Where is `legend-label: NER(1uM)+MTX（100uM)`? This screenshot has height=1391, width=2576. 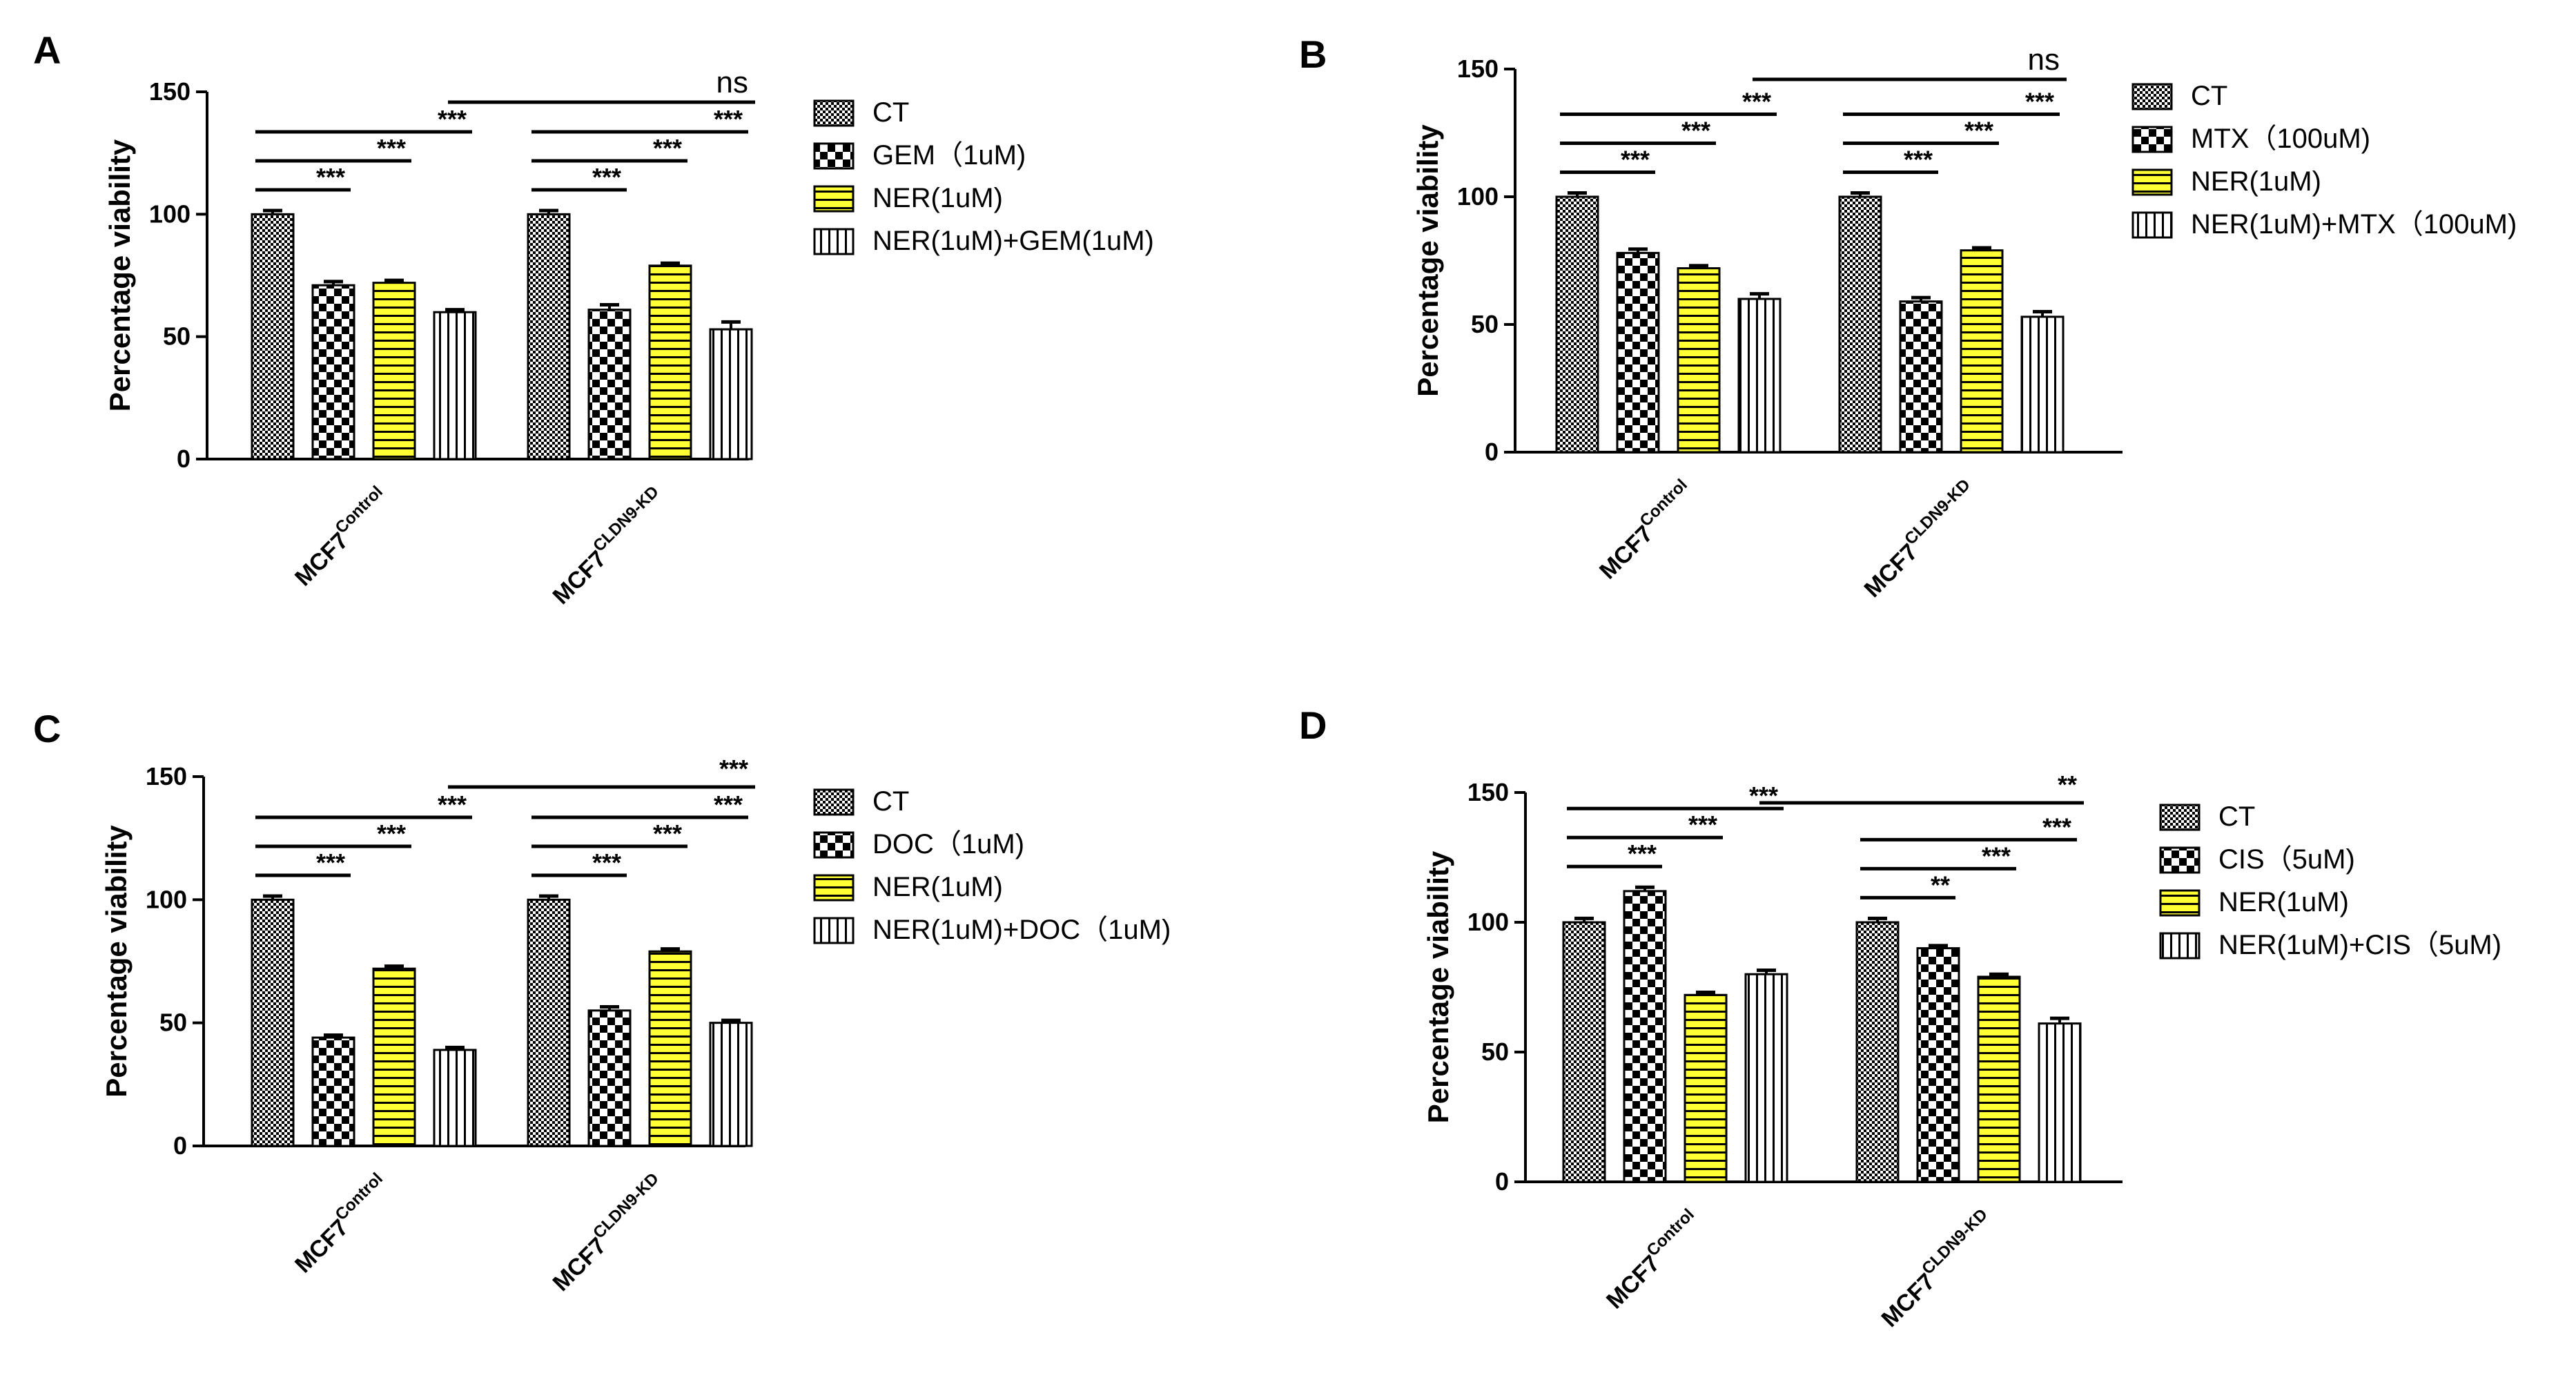
legend-label: NER(1uM)+MTX（100uM) is located at coordinates (2354, 224).